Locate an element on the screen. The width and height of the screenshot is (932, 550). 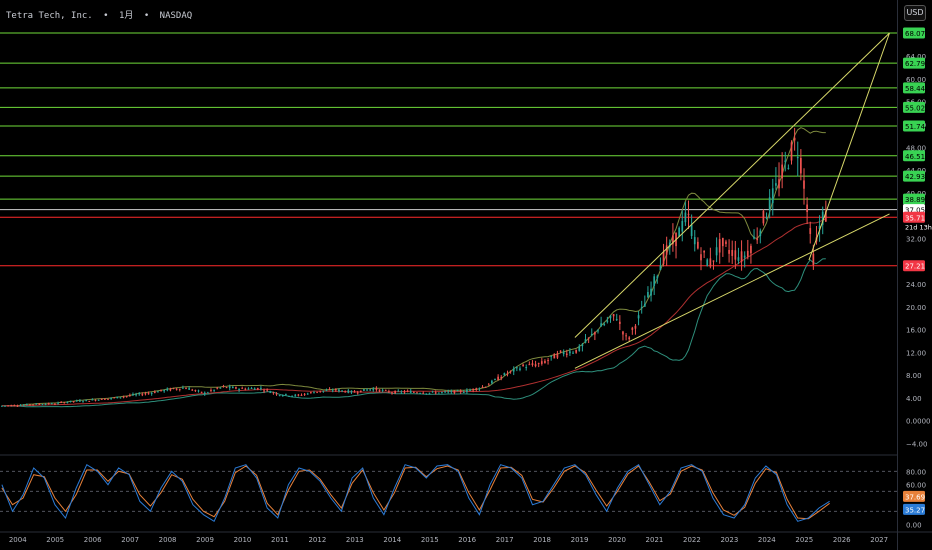
time-tick-label: 2022 is located at coordinates (692, 540).